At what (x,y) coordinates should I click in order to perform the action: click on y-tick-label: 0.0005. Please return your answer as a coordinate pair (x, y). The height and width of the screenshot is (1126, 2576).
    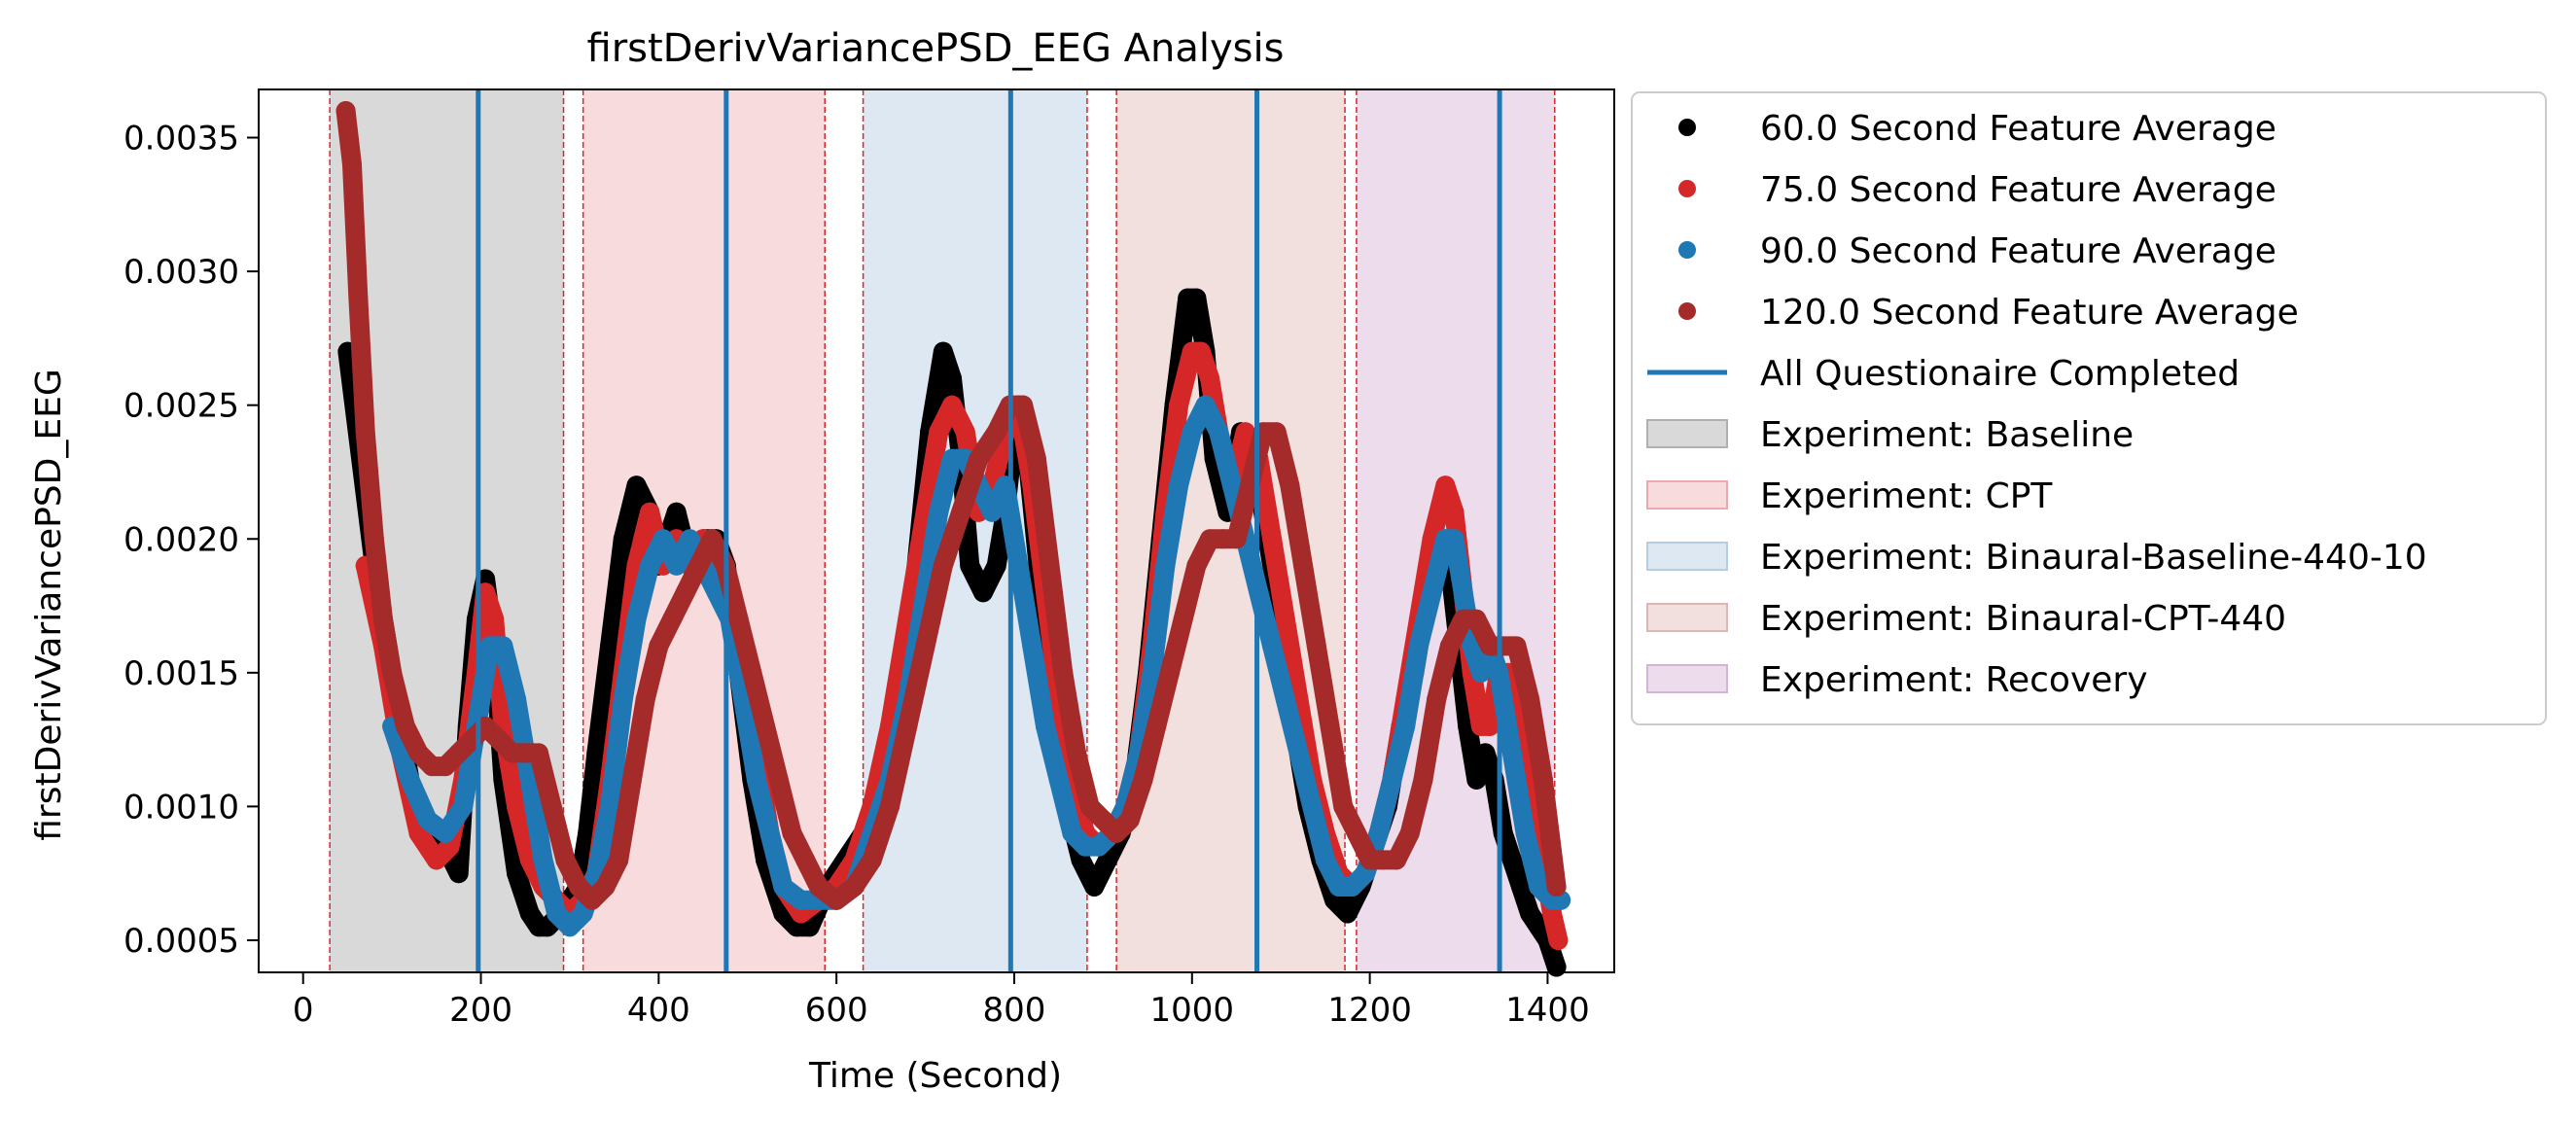
    Looking at the image, I should click on (181, 942).